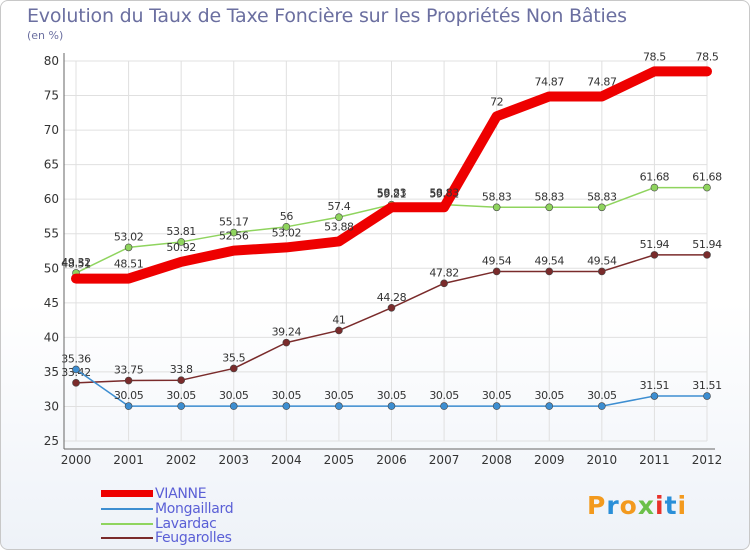 Image resolution: width=750 pixels, height=550 pixels. What do you see at coordinates (392, 297) in the screenshot?
I see `data-label-feugarolles: 44.28` at bounding box center [392, 297].